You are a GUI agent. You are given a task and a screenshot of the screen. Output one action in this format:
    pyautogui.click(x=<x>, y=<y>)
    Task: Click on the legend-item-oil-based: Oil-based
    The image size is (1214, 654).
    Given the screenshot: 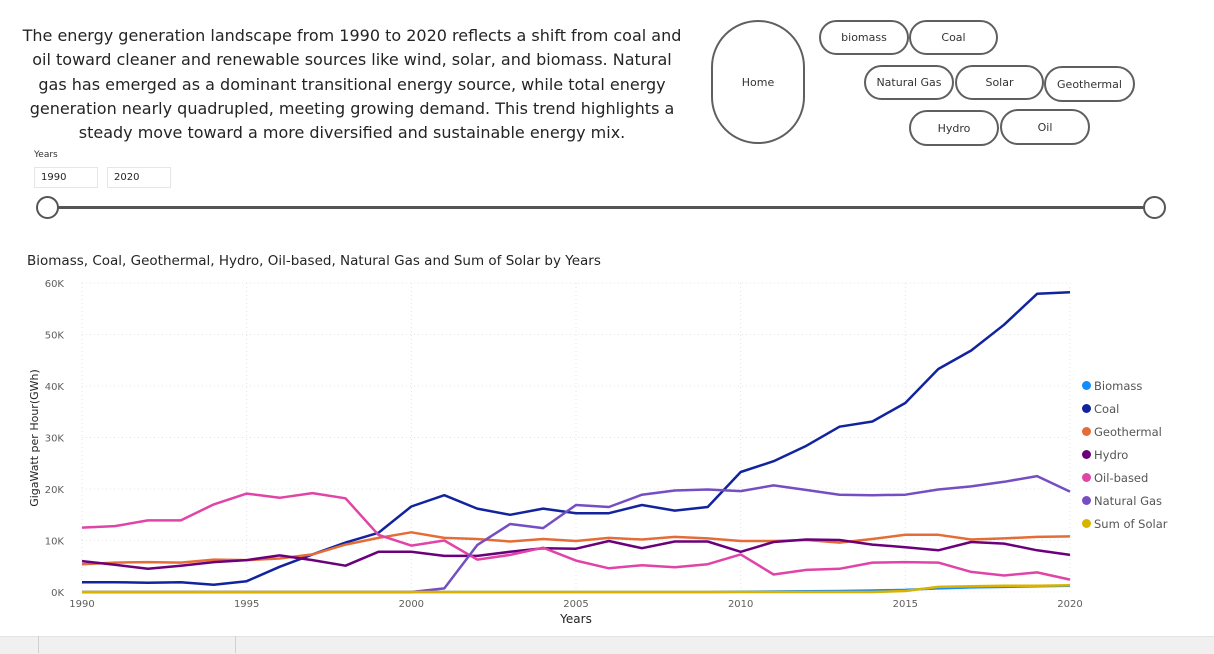 What is the action you would take?
    pyautogui.click(x=1125, y=477)
    